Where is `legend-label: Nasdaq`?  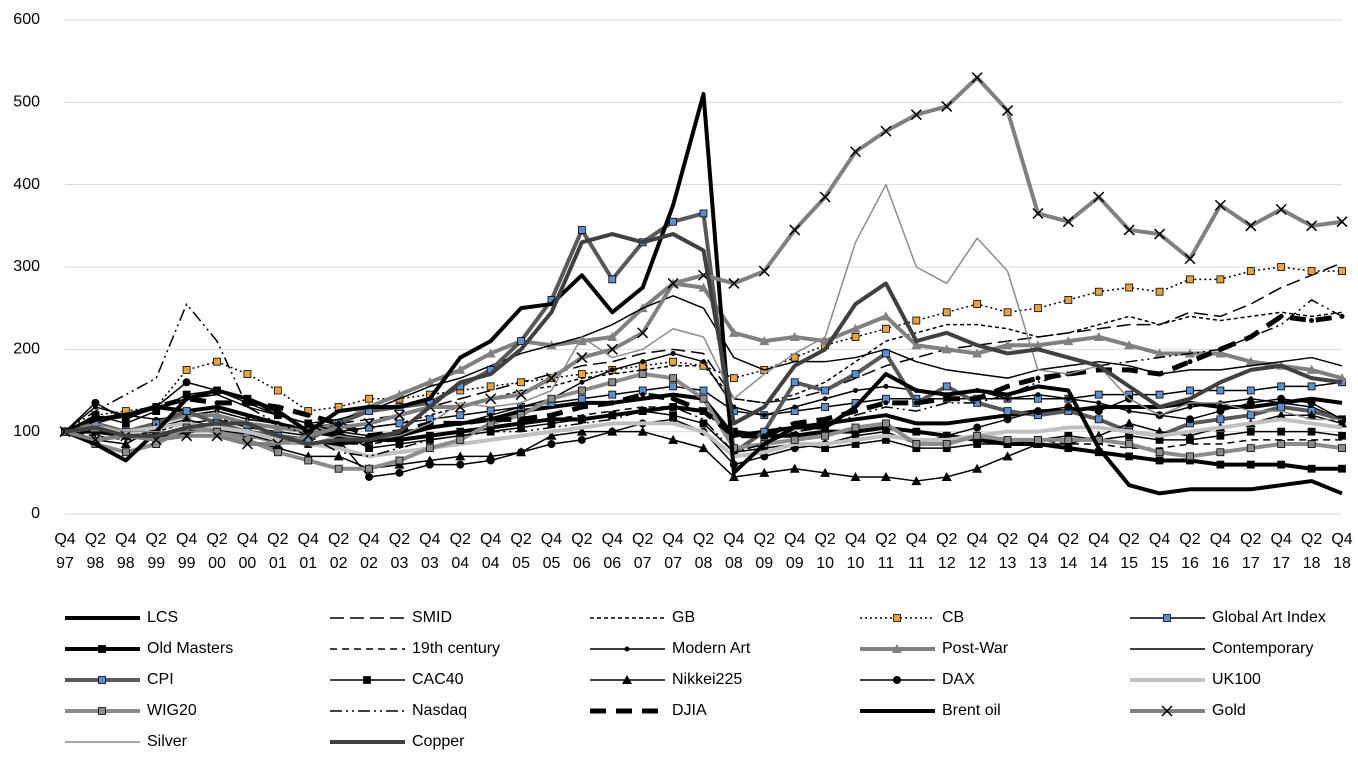
legend-label: Nasdaq is located at coordinates (439, 710).